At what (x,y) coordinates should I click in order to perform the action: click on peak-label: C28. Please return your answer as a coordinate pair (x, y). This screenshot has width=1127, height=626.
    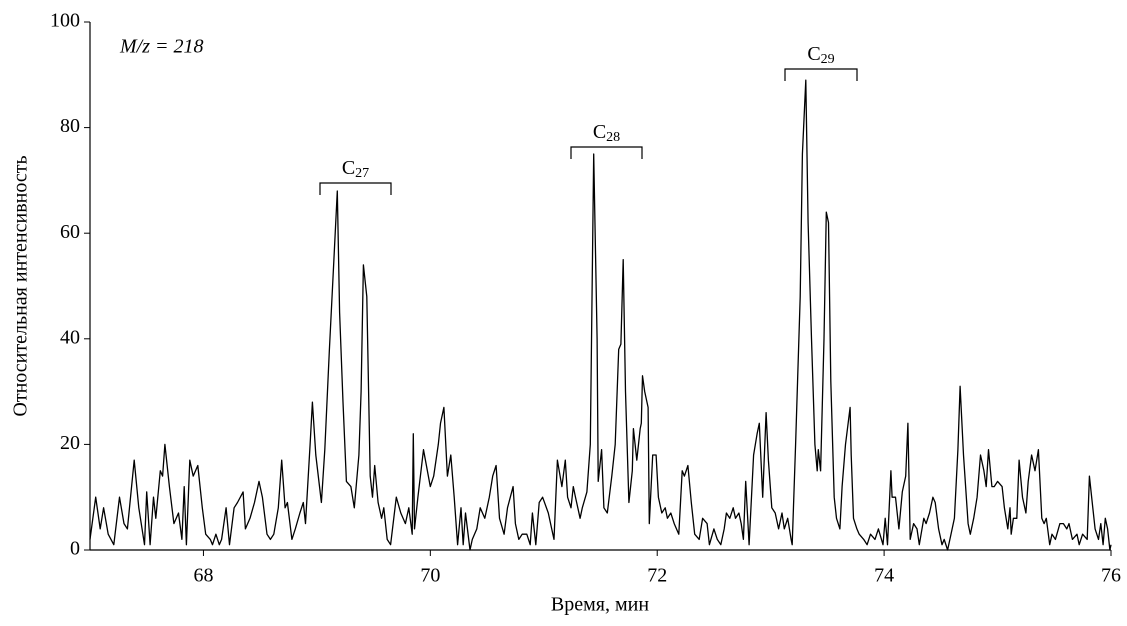
    Looking at the image, I should click on (606, 133).